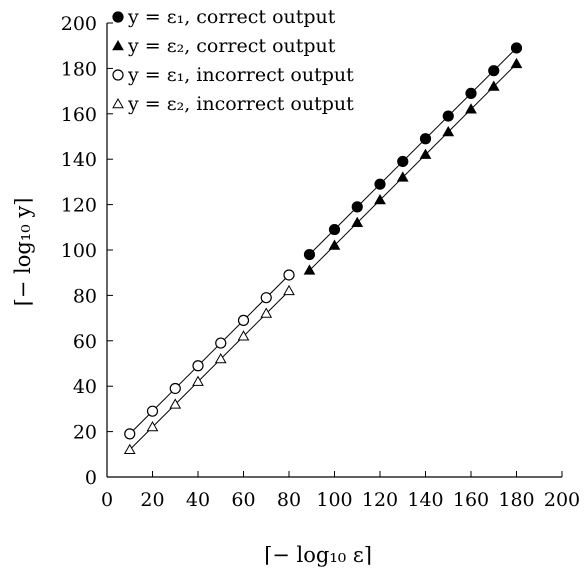  I want to click on y-tick-label: 40, so click(85, 387).